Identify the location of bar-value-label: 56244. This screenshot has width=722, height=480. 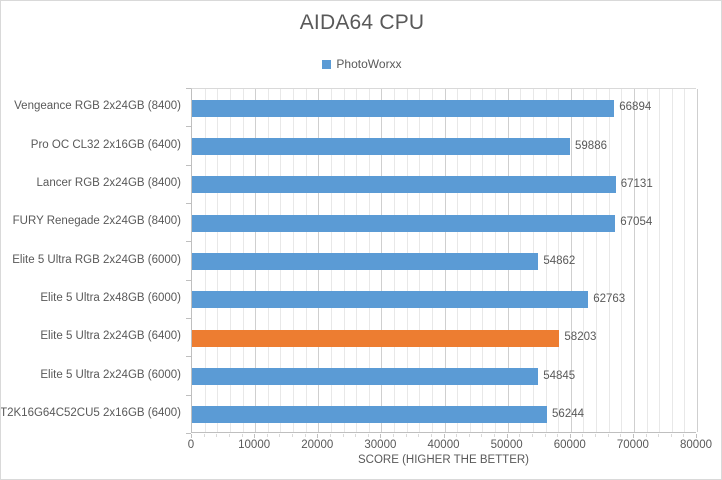
(568, 414).